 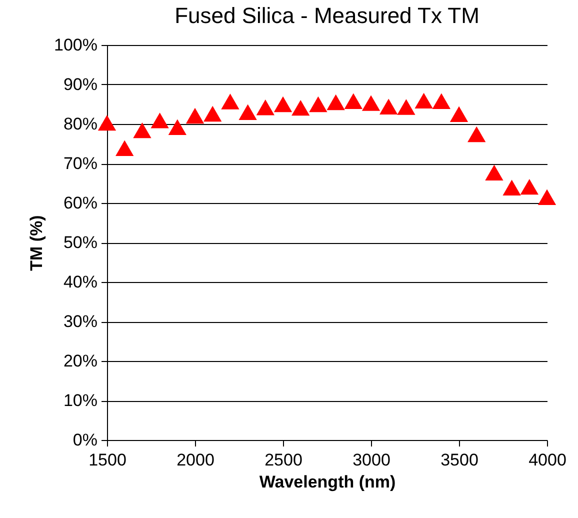 I want to click on x-axis-title: Wavelength (nm), so click(x=327, y=482).